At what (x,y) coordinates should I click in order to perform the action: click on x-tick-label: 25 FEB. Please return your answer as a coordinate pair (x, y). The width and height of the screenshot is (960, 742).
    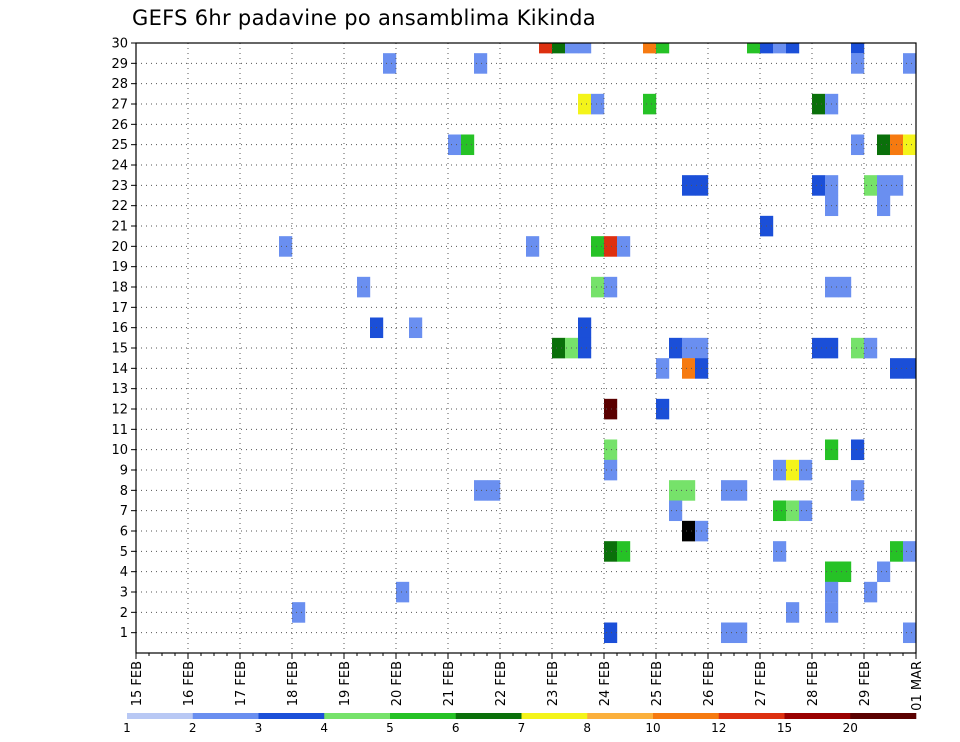
    Looking at the image, I should click on (657, 683).